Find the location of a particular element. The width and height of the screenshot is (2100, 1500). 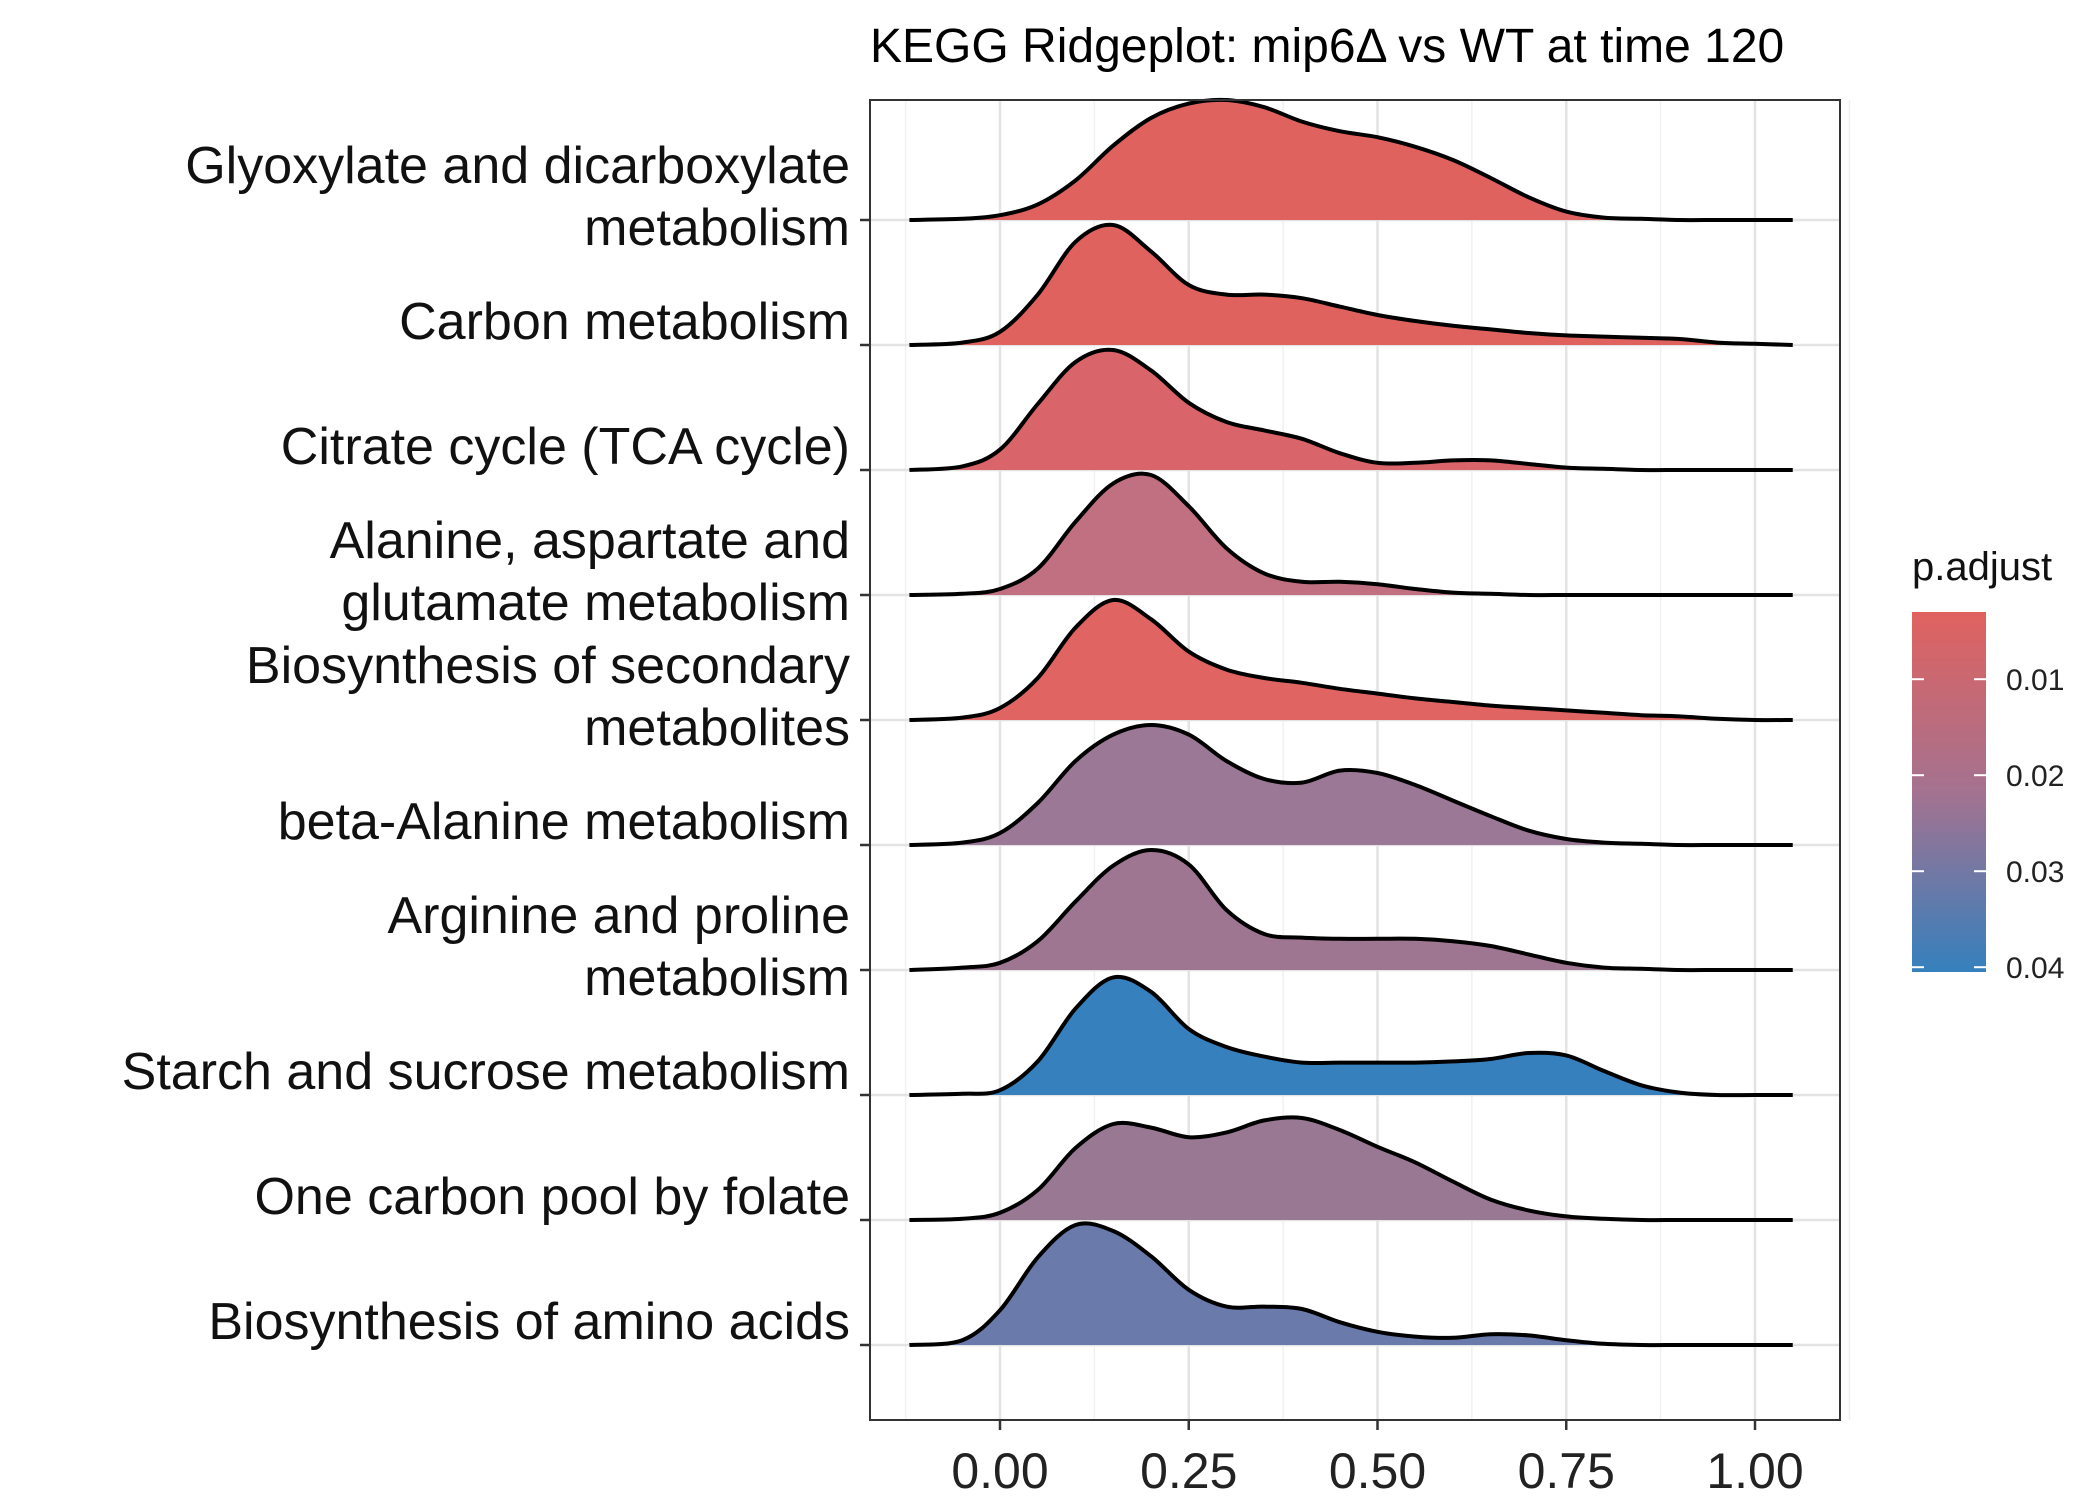

x-tick-label: 1.00 is located at coordinates (1754, 1471).